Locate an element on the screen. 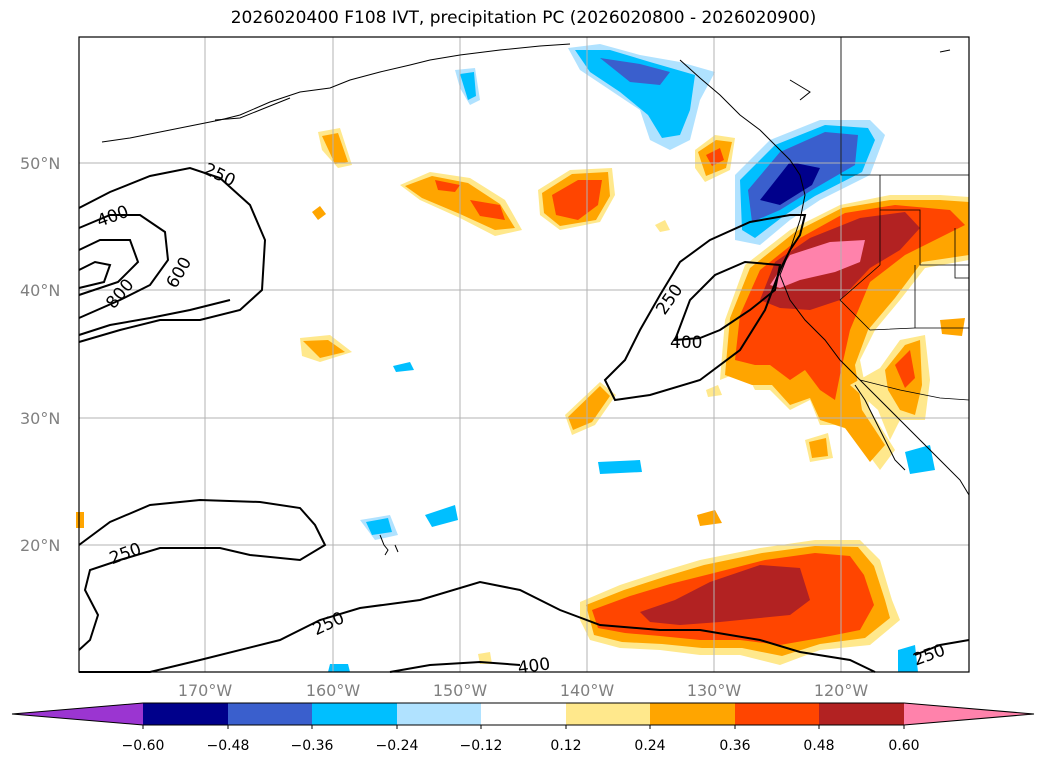  colorbar-tick-label: 0.60 is located at coordinates (903, 746).